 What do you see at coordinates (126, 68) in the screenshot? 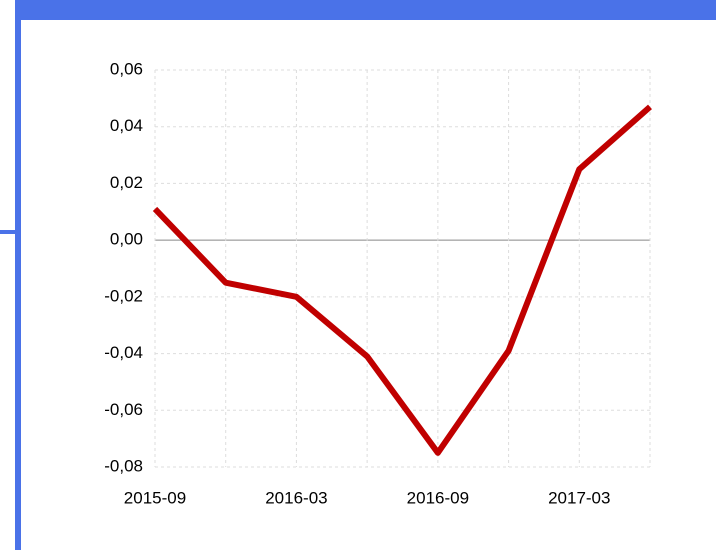
I see `y-tick-label: 0,06` at bounding box center [126, 68].